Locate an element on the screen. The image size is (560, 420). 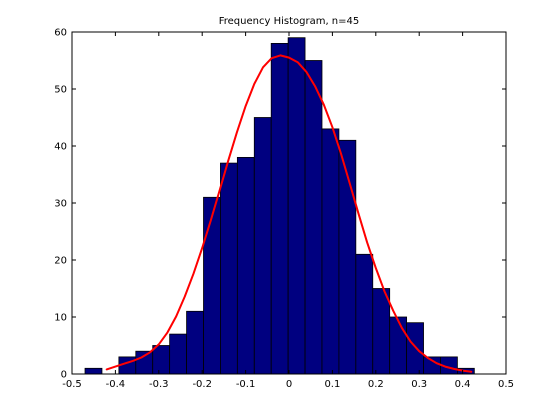
y-tick-label: 60 is located at coordinates (60, 33).